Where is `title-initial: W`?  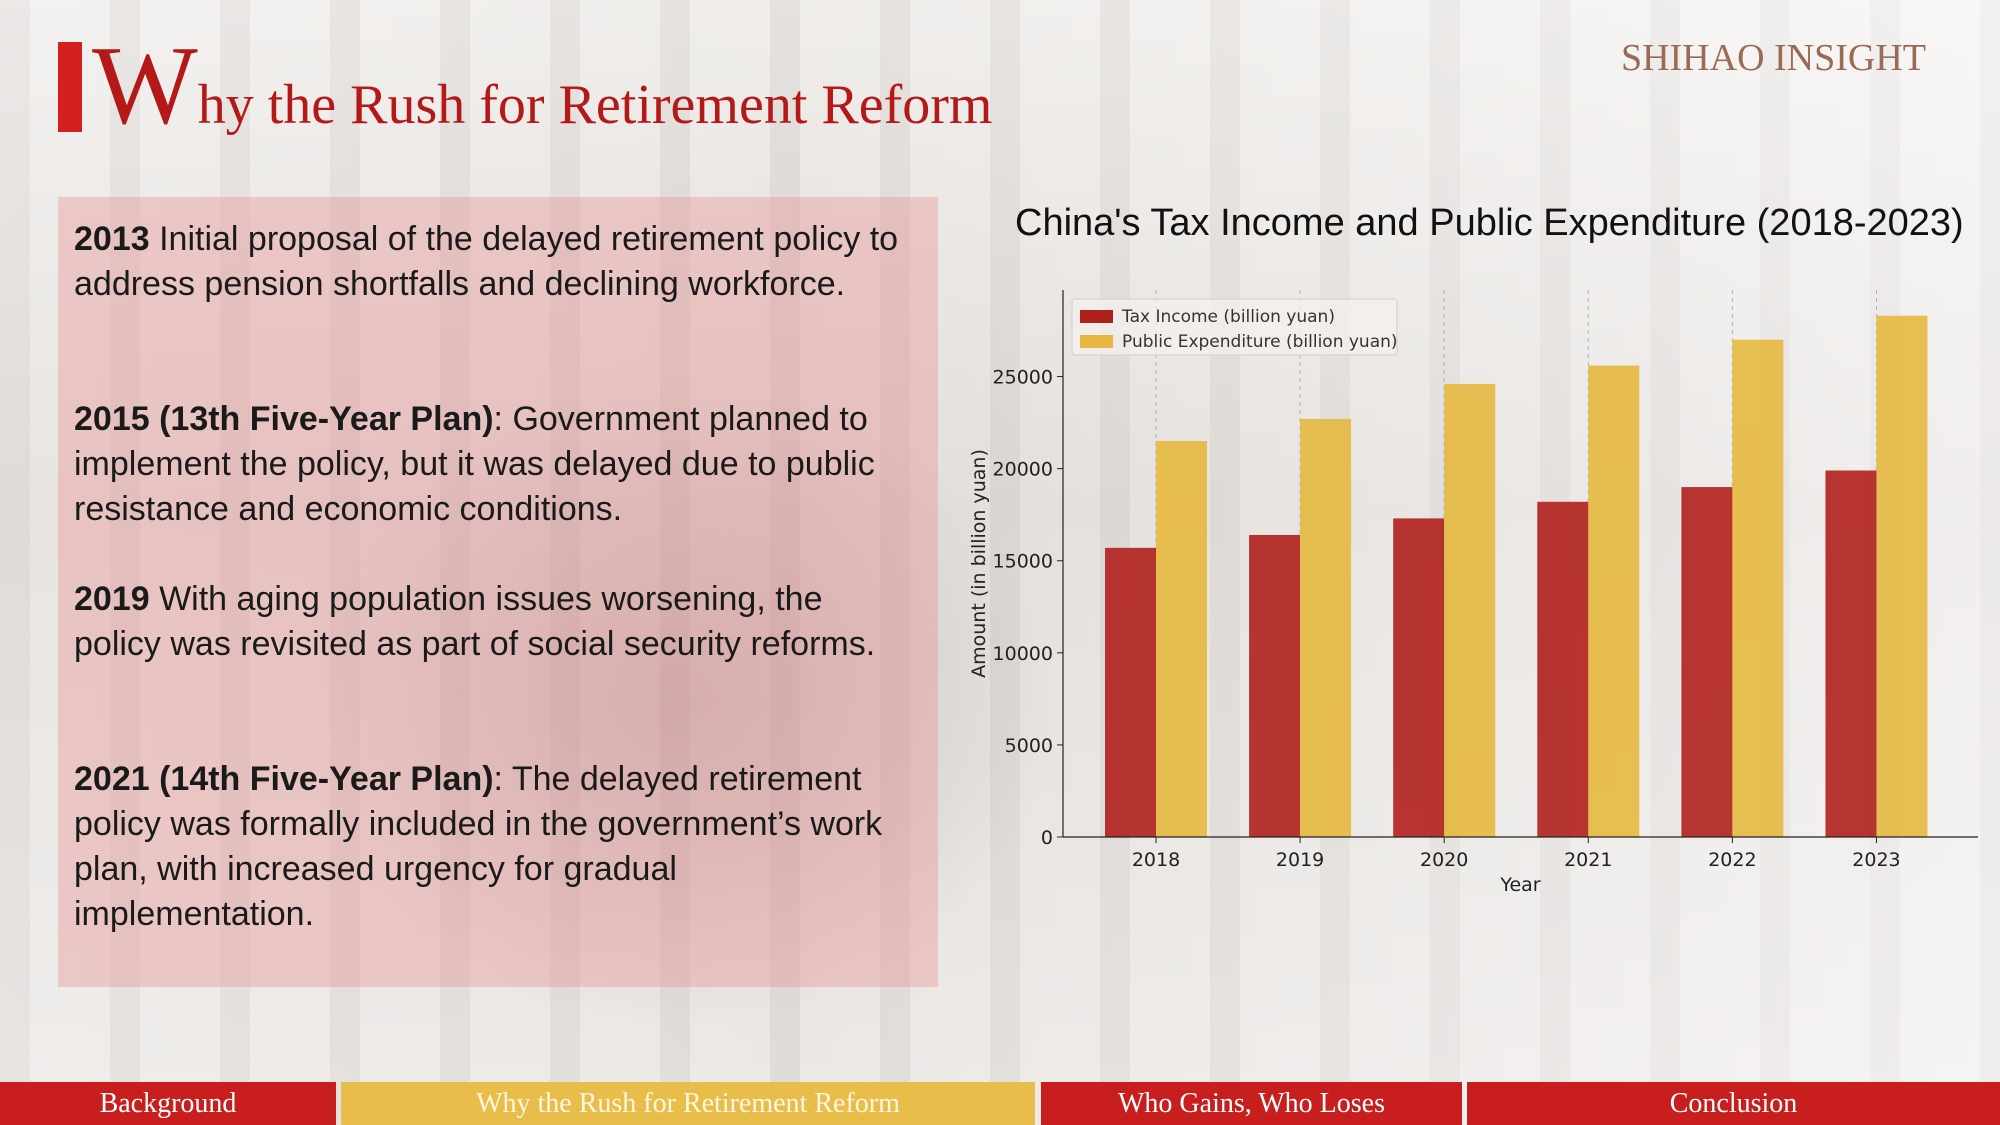 title-initial: W is located at coordinates (145, 86).